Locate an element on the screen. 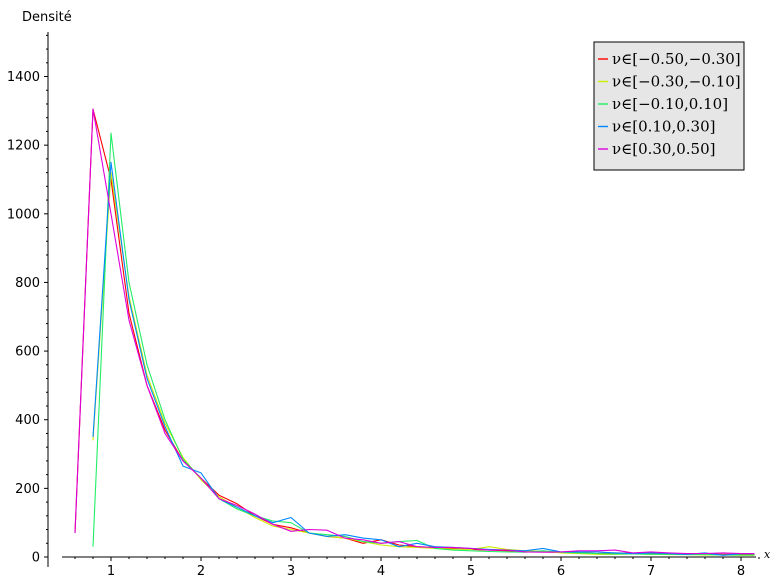  legend-label: ν∈[−0.10,0.10] is located at coordinates (670, 104).